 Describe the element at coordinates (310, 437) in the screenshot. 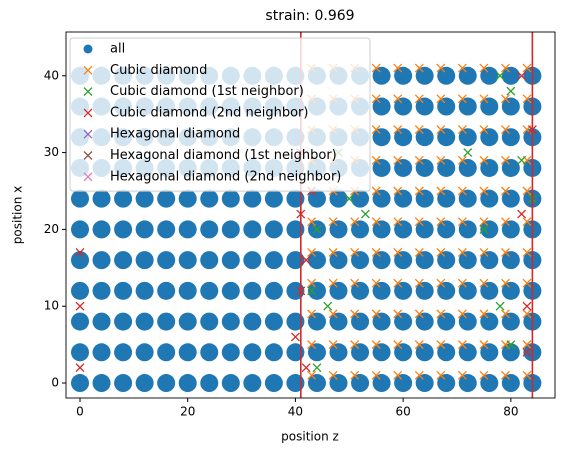

I see `x-axis-label: position z` at that location.